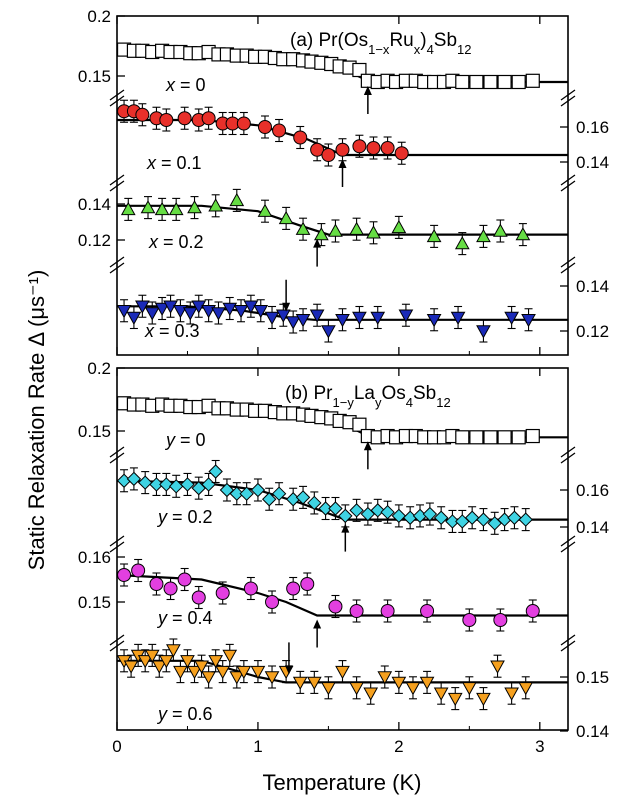 The height and width of the screenshot is (798, 633). What do you see at coordinates (116, 746) in the screenshot?
I see `x-tick-label: 0` at bounding box center [116, 746].